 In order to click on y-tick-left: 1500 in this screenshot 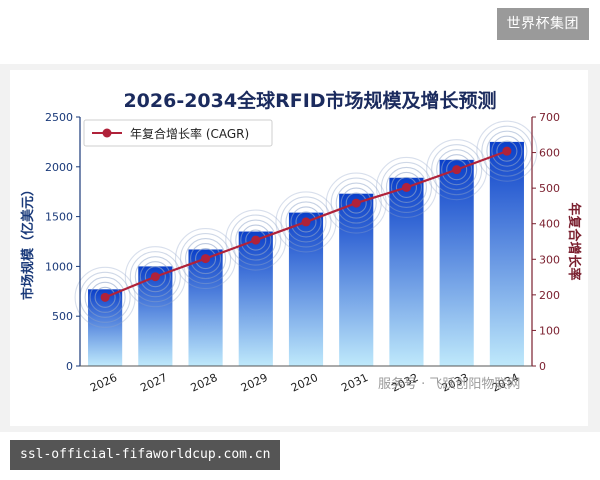, I will do `click(59, 217)`.